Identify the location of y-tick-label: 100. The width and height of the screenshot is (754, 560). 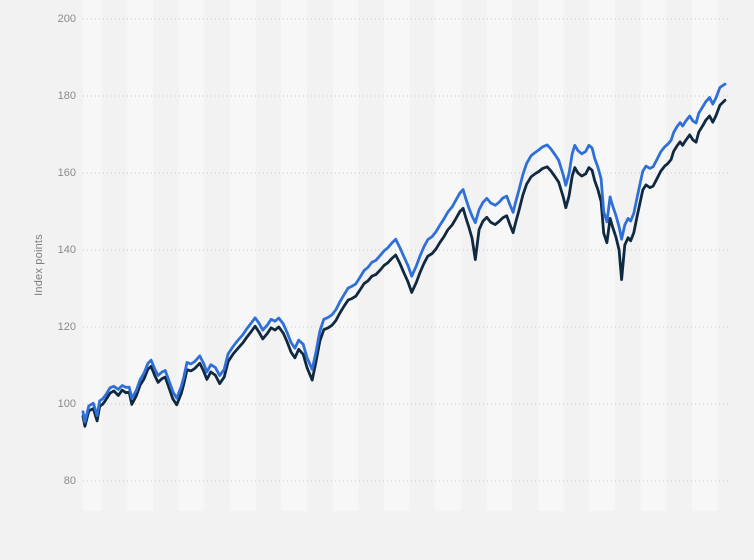
(66, 404).